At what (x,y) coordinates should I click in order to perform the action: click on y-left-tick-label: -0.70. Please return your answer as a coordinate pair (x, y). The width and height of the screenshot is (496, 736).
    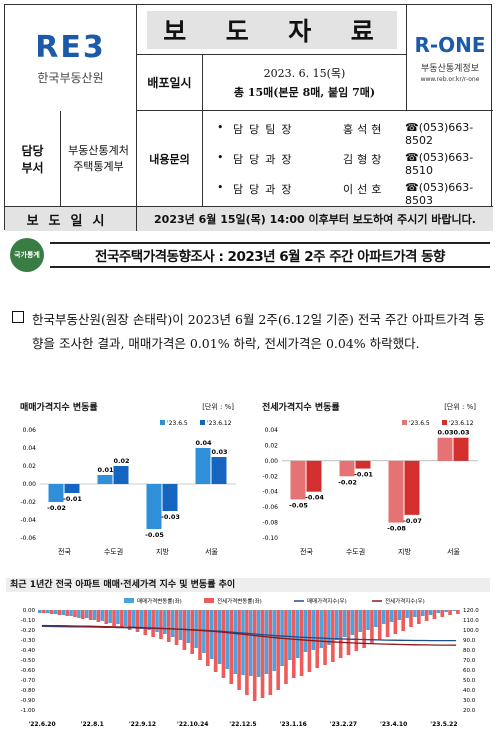
    Looking at the image, I should click on (28, 681).